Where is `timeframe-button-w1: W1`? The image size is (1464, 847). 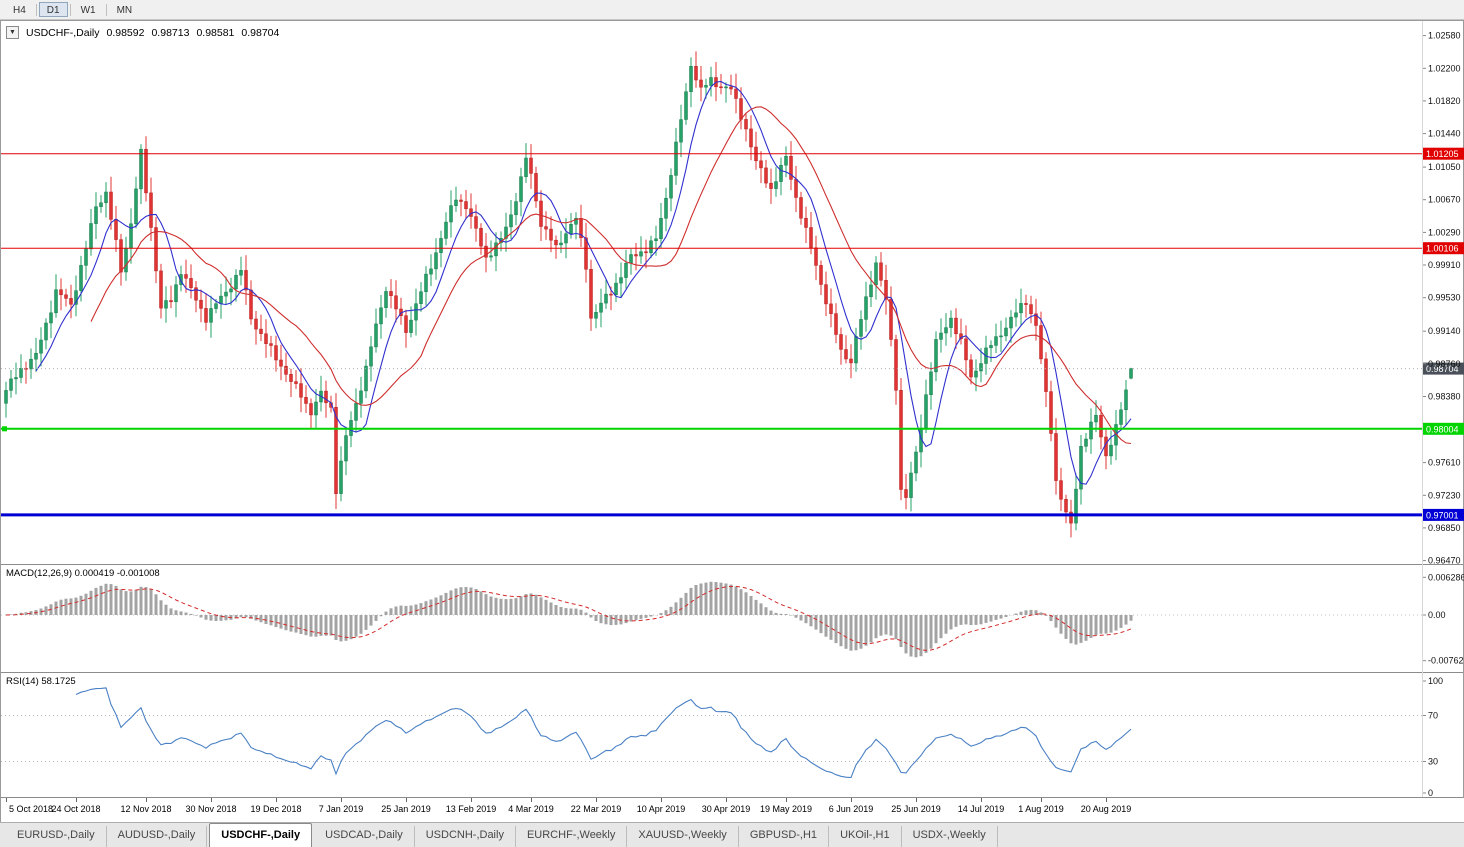 timeframe-button-w1: W1 is located at coordinates (88, 10).